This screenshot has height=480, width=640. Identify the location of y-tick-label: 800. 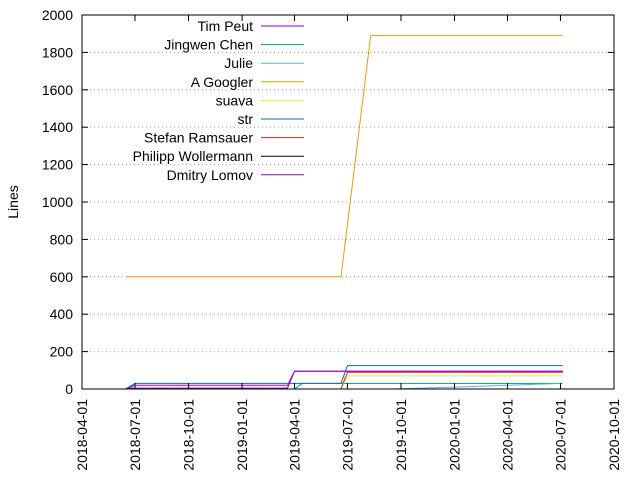
(62, 239).